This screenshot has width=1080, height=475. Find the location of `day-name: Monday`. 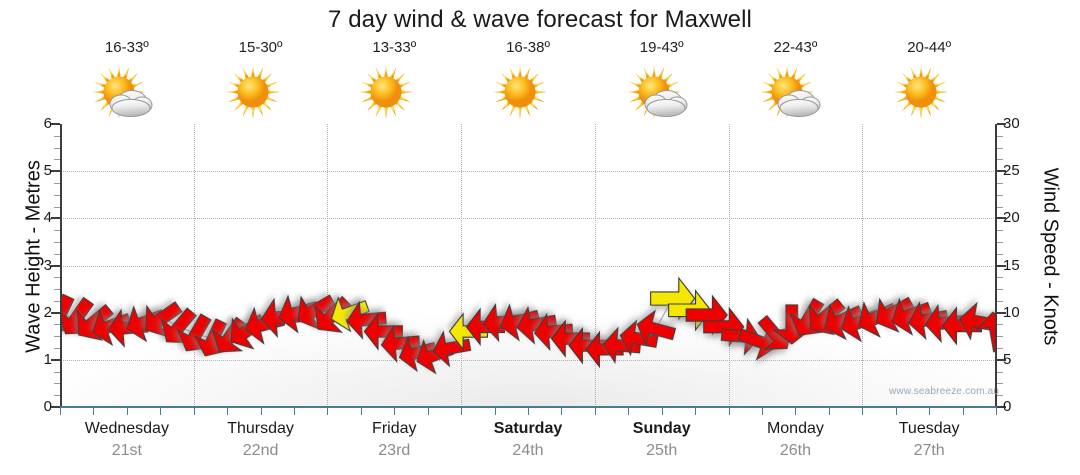

day-name: Monday is located at coordinates (795, 428).